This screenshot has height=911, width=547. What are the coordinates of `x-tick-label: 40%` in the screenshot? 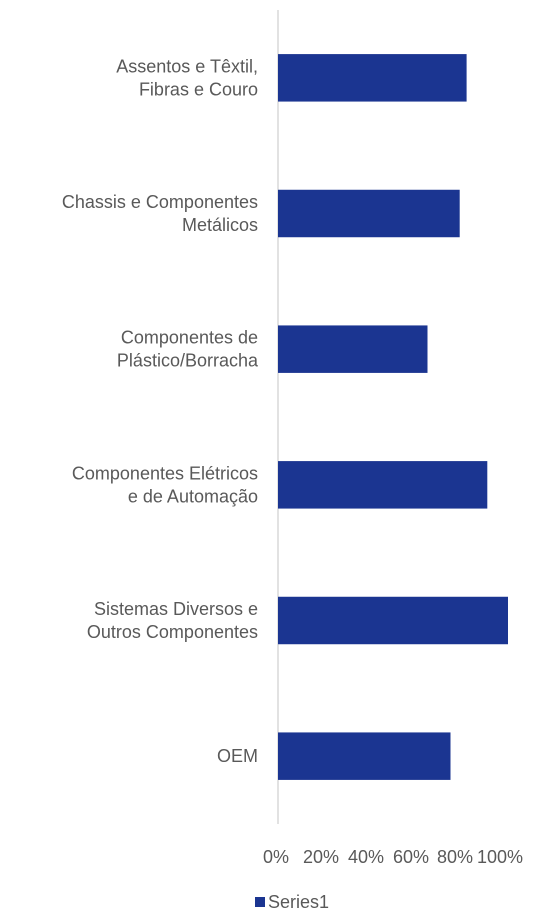 It's located at (366, 857).